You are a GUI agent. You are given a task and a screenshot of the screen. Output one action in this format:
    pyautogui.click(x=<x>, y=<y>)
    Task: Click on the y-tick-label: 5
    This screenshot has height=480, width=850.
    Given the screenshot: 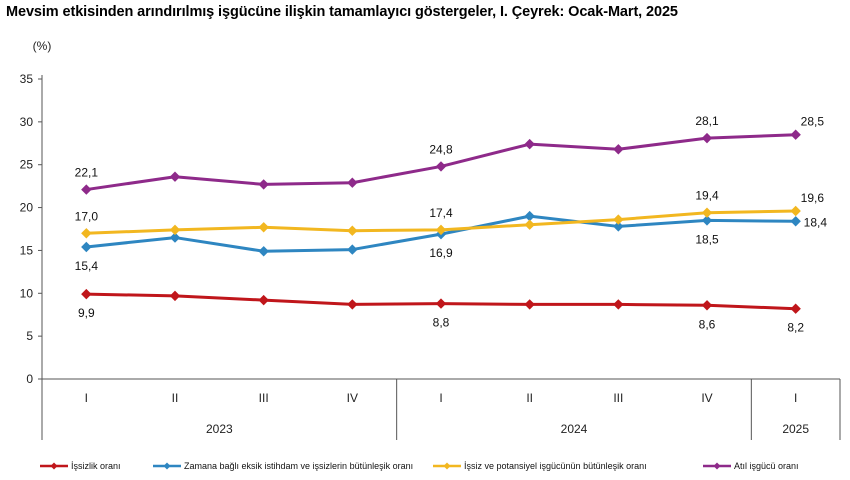 What is the action you would take?
    pyautogui.click(x=29, y=336)
    